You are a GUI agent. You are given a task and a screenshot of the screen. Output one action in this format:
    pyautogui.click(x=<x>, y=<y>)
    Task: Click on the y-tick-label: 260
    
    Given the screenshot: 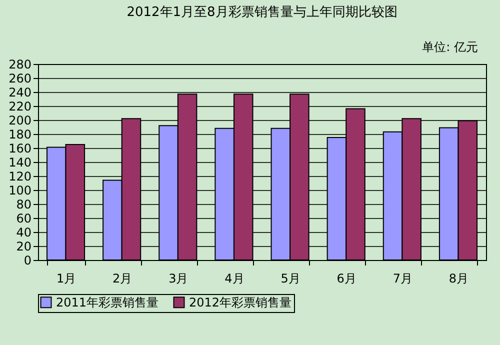 What is the action you would take?
    pyautogui.click(x=20, y=79)
    